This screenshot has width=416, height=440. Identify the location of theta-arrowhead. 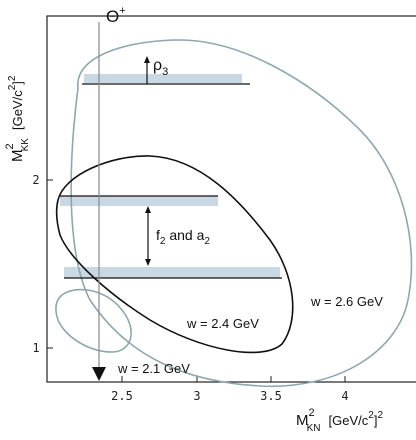
(99, 374).